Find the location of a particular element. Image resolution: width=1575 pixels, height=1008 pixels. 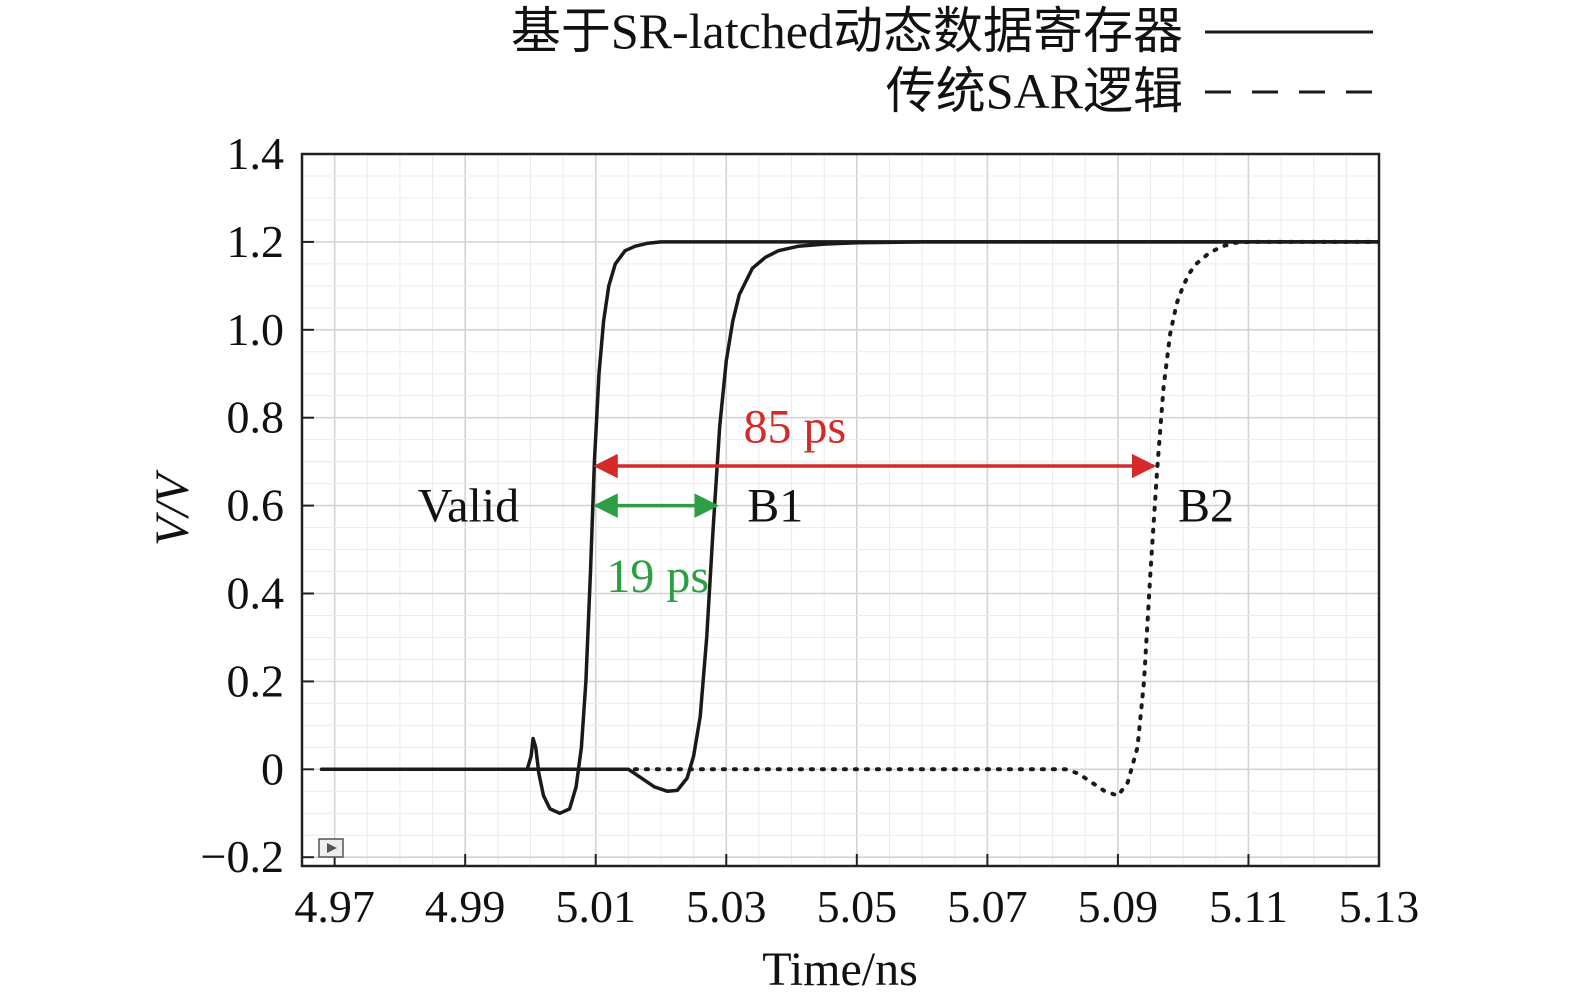

y-tick-label: 1.4 is located at coordinates (256, 153).